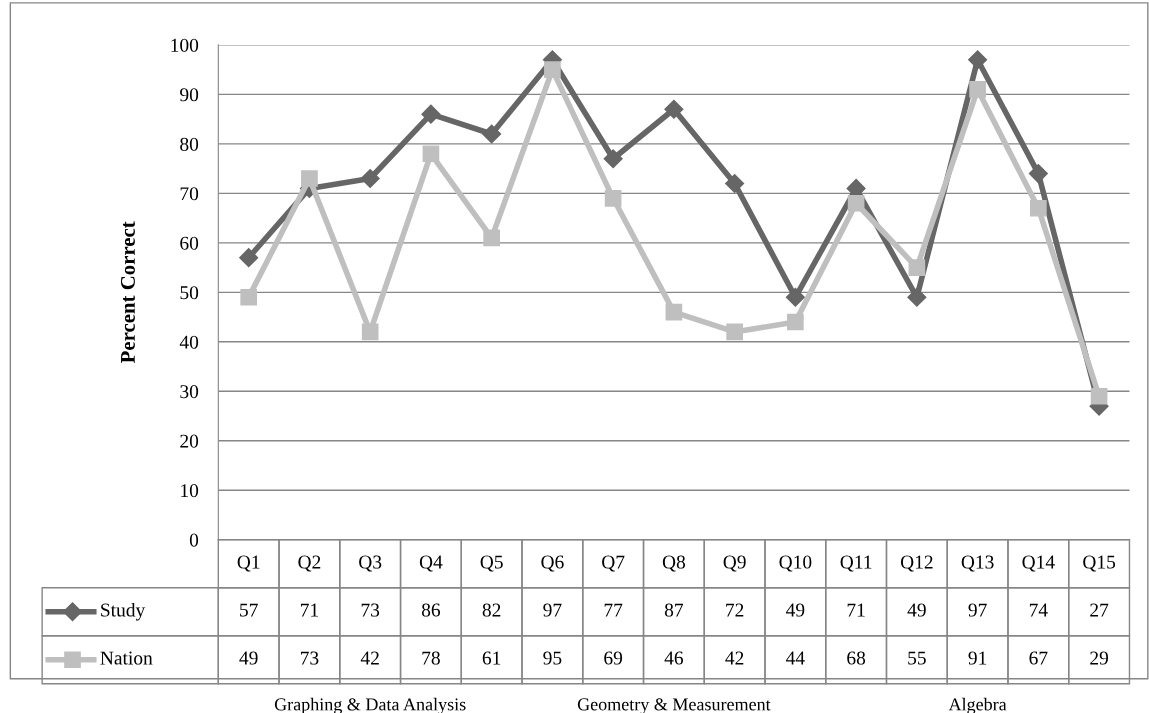 This screenshot has width=1149, height=713. I want to click on y-tick-label: 20, so click(189, 441).